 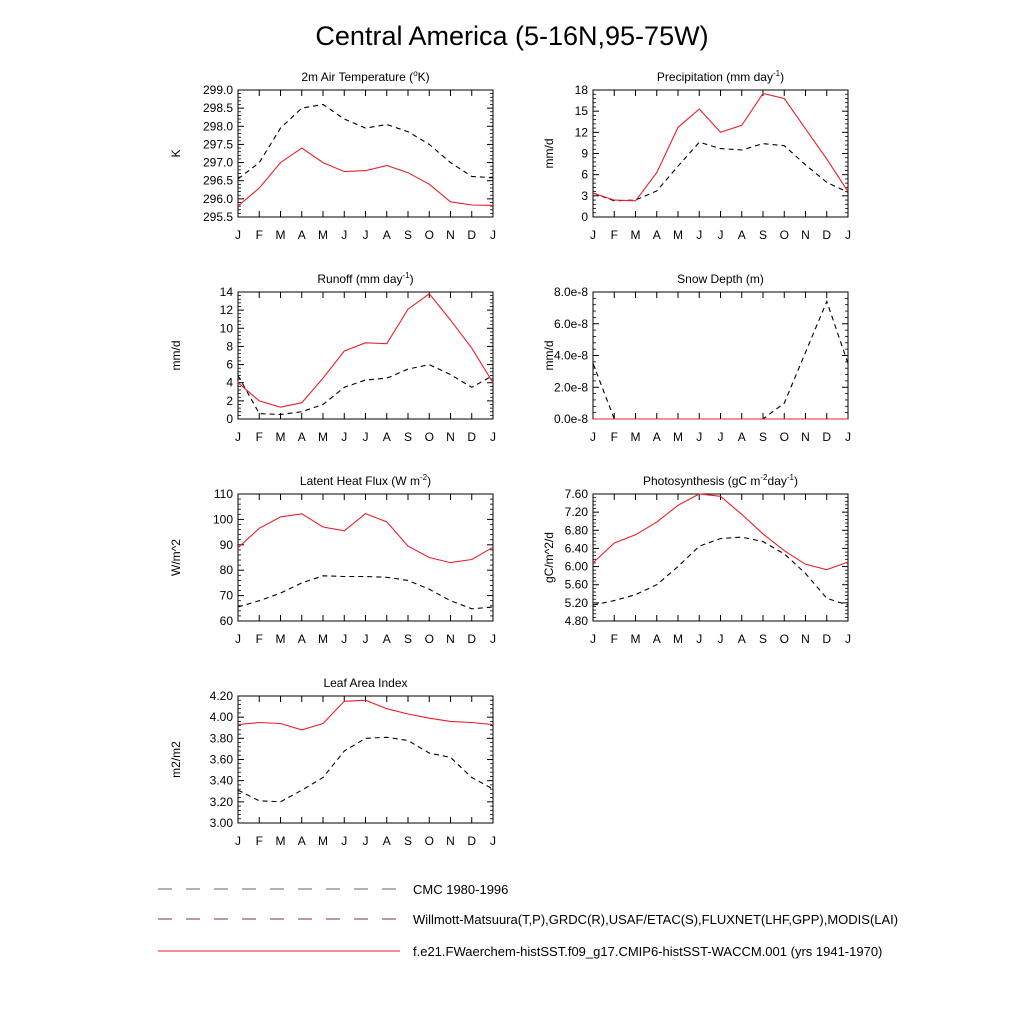 What do you see at coordinates (222, 781) in the screenshot?
I see `y-tick-label: 3.40` at bounding box center [222, 781].